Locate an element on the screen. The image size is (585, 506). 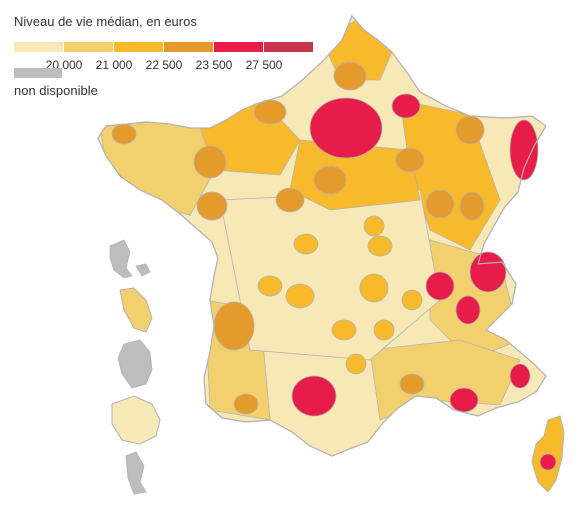
limoges-area is located at coordinates (300, 296).